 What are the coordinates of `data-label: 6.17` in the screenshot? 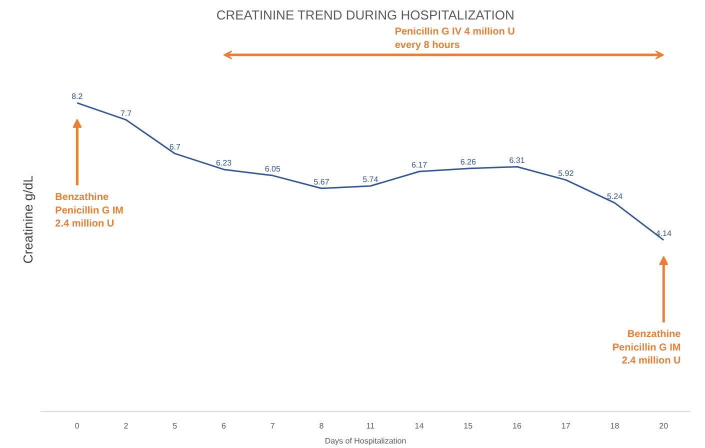 It's located at (419, 165).